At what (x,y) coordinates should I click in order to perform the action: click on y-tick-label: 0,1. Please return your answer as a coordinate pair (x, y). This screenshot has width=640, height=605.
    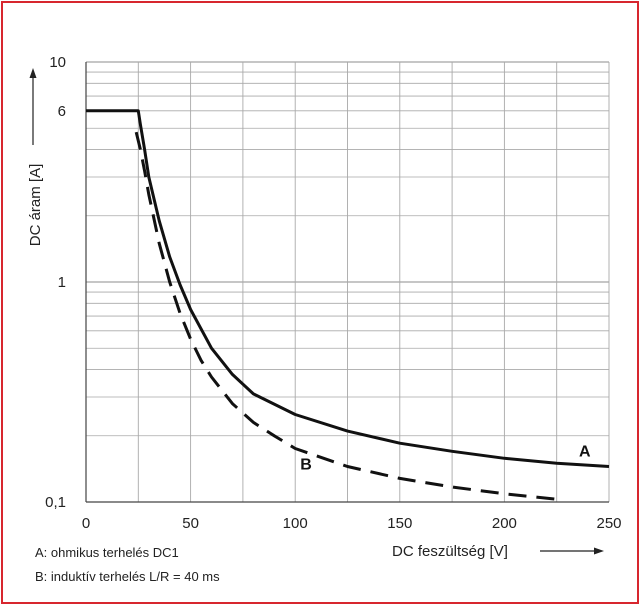
    Looking at the image, I should click on (55, 502).